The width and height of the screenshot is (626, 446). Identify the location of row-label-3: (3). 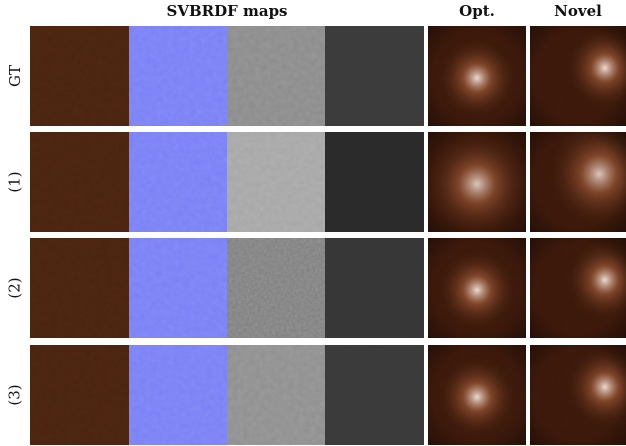
(15, 395).